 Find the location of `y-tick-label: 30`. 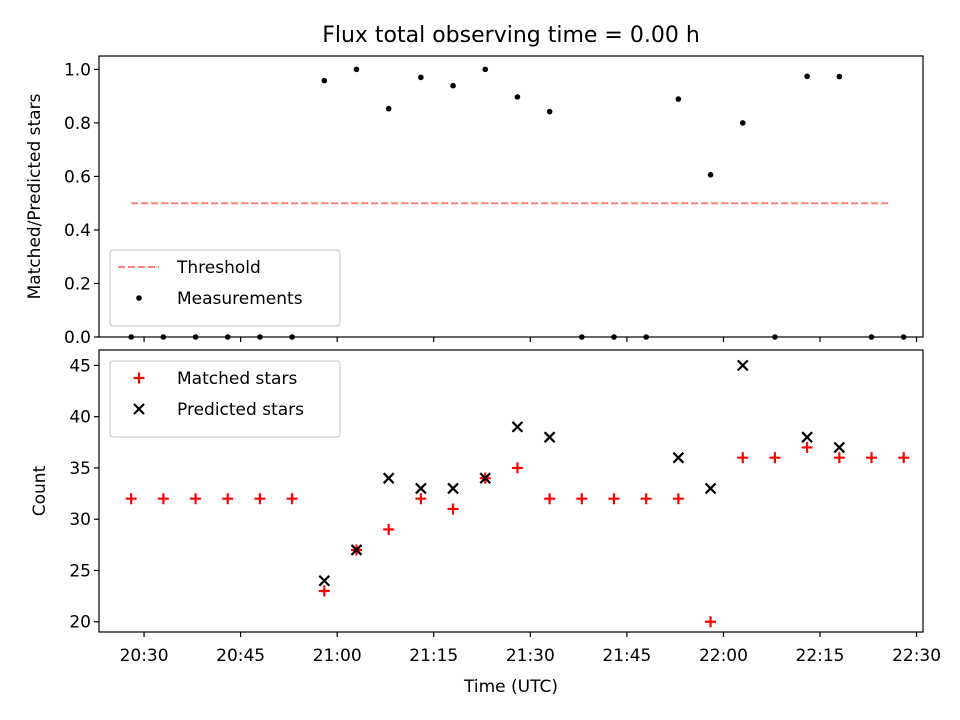

y-tick-label: 30 is located at coordinates (80, 520).